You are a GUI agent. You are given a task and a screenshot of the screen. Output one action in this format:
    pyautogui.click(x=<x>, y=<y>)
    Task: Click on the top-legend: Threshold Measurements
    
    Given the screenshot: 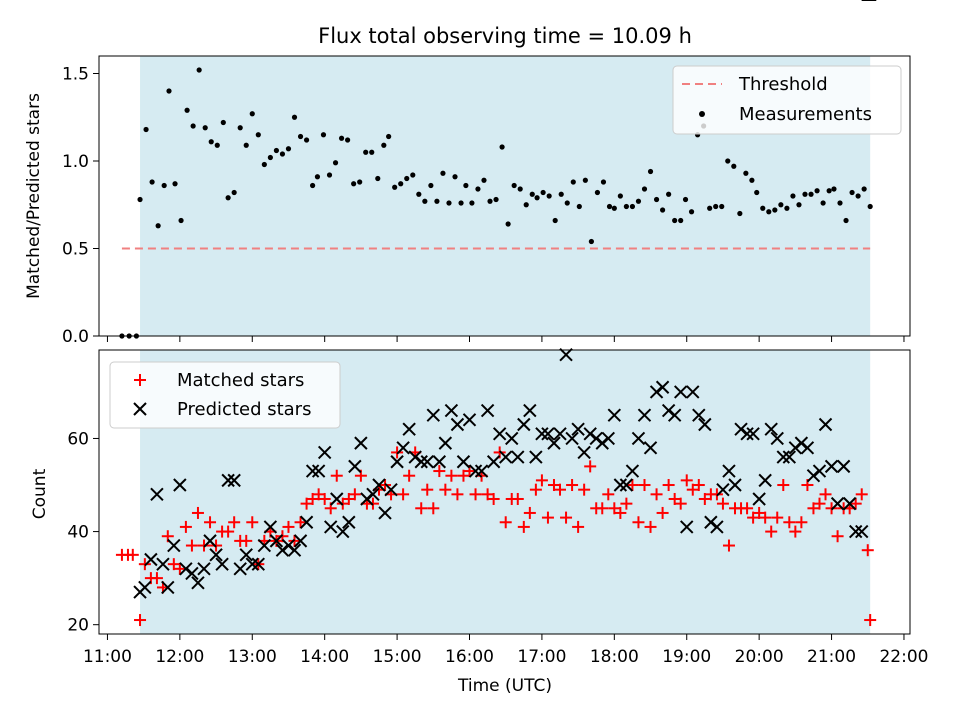 What is the action you would take?
    pyautogui.click(x=787, y=100)
    